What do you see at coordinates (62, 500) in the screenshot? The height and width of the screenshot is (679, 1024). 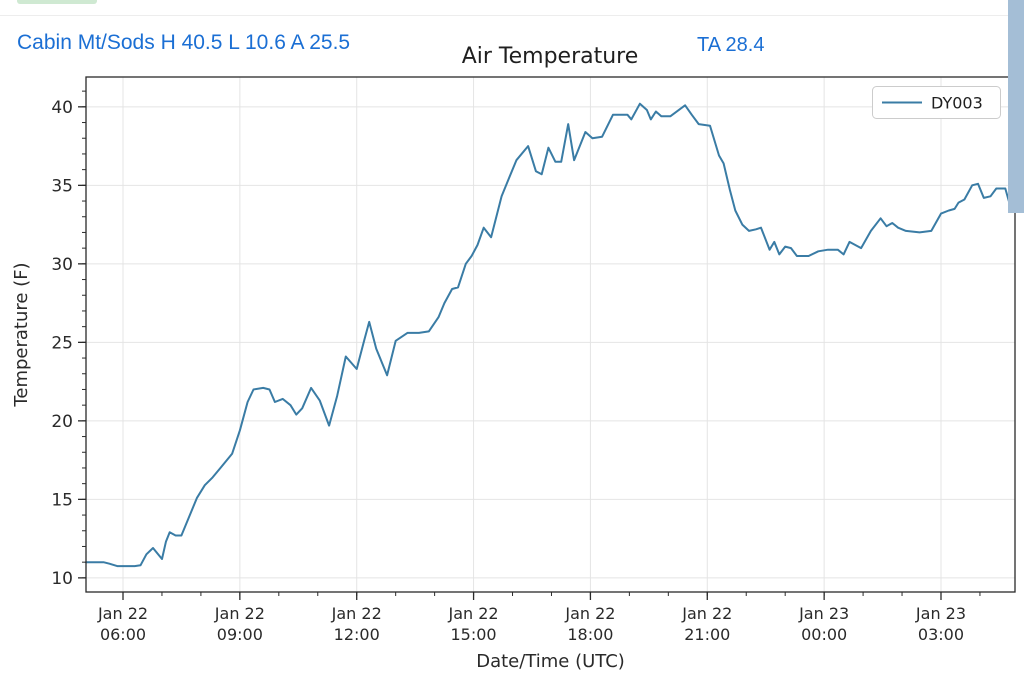 I see `y-tick-label: 15` at bounding box center [62, 500].